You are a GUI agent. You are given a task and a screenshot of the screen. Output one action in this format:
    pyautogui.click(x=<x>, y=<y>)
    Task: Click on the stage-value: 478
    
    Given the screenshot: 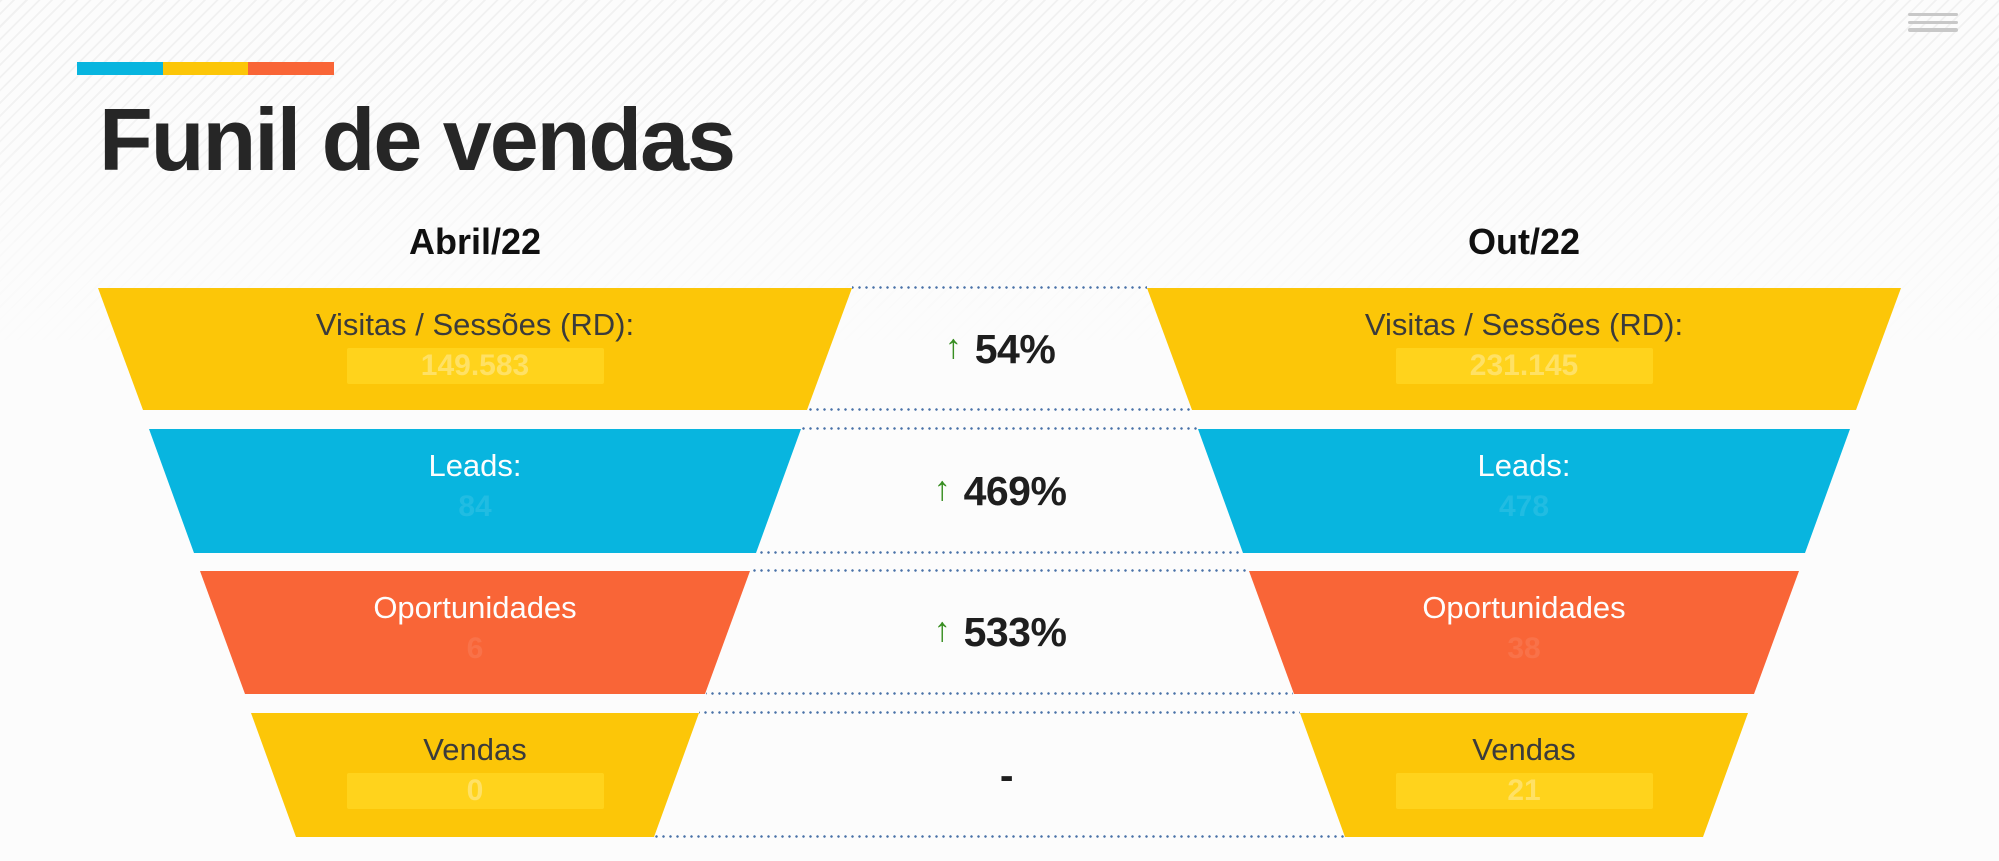 What is the action you would take?
    pyautogui.click(x=1524, y=506)
    